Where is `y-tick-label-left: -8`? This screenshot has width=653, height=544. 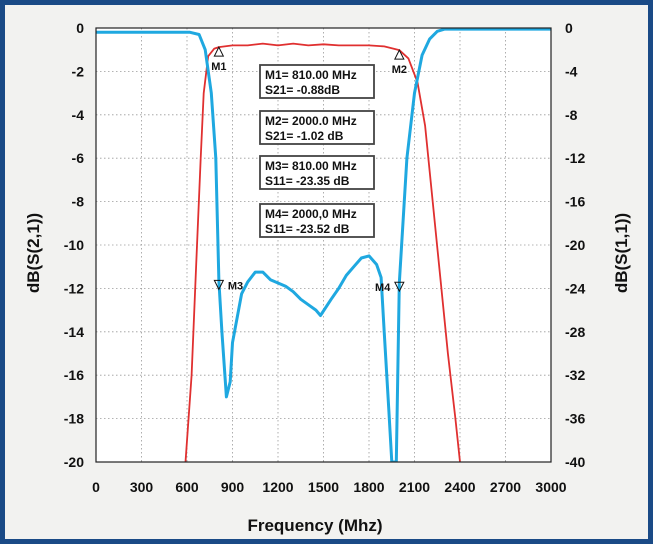 y-tick-label-left: -8 is located at coordinates (78, 202).